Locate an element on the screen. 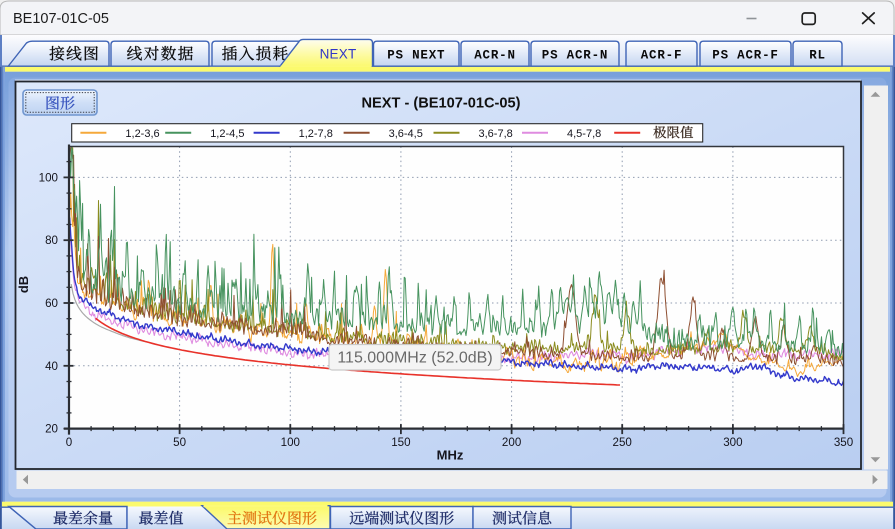 The image size is (895, 529). svg-text: 200 is located at coordinates (511, 442).